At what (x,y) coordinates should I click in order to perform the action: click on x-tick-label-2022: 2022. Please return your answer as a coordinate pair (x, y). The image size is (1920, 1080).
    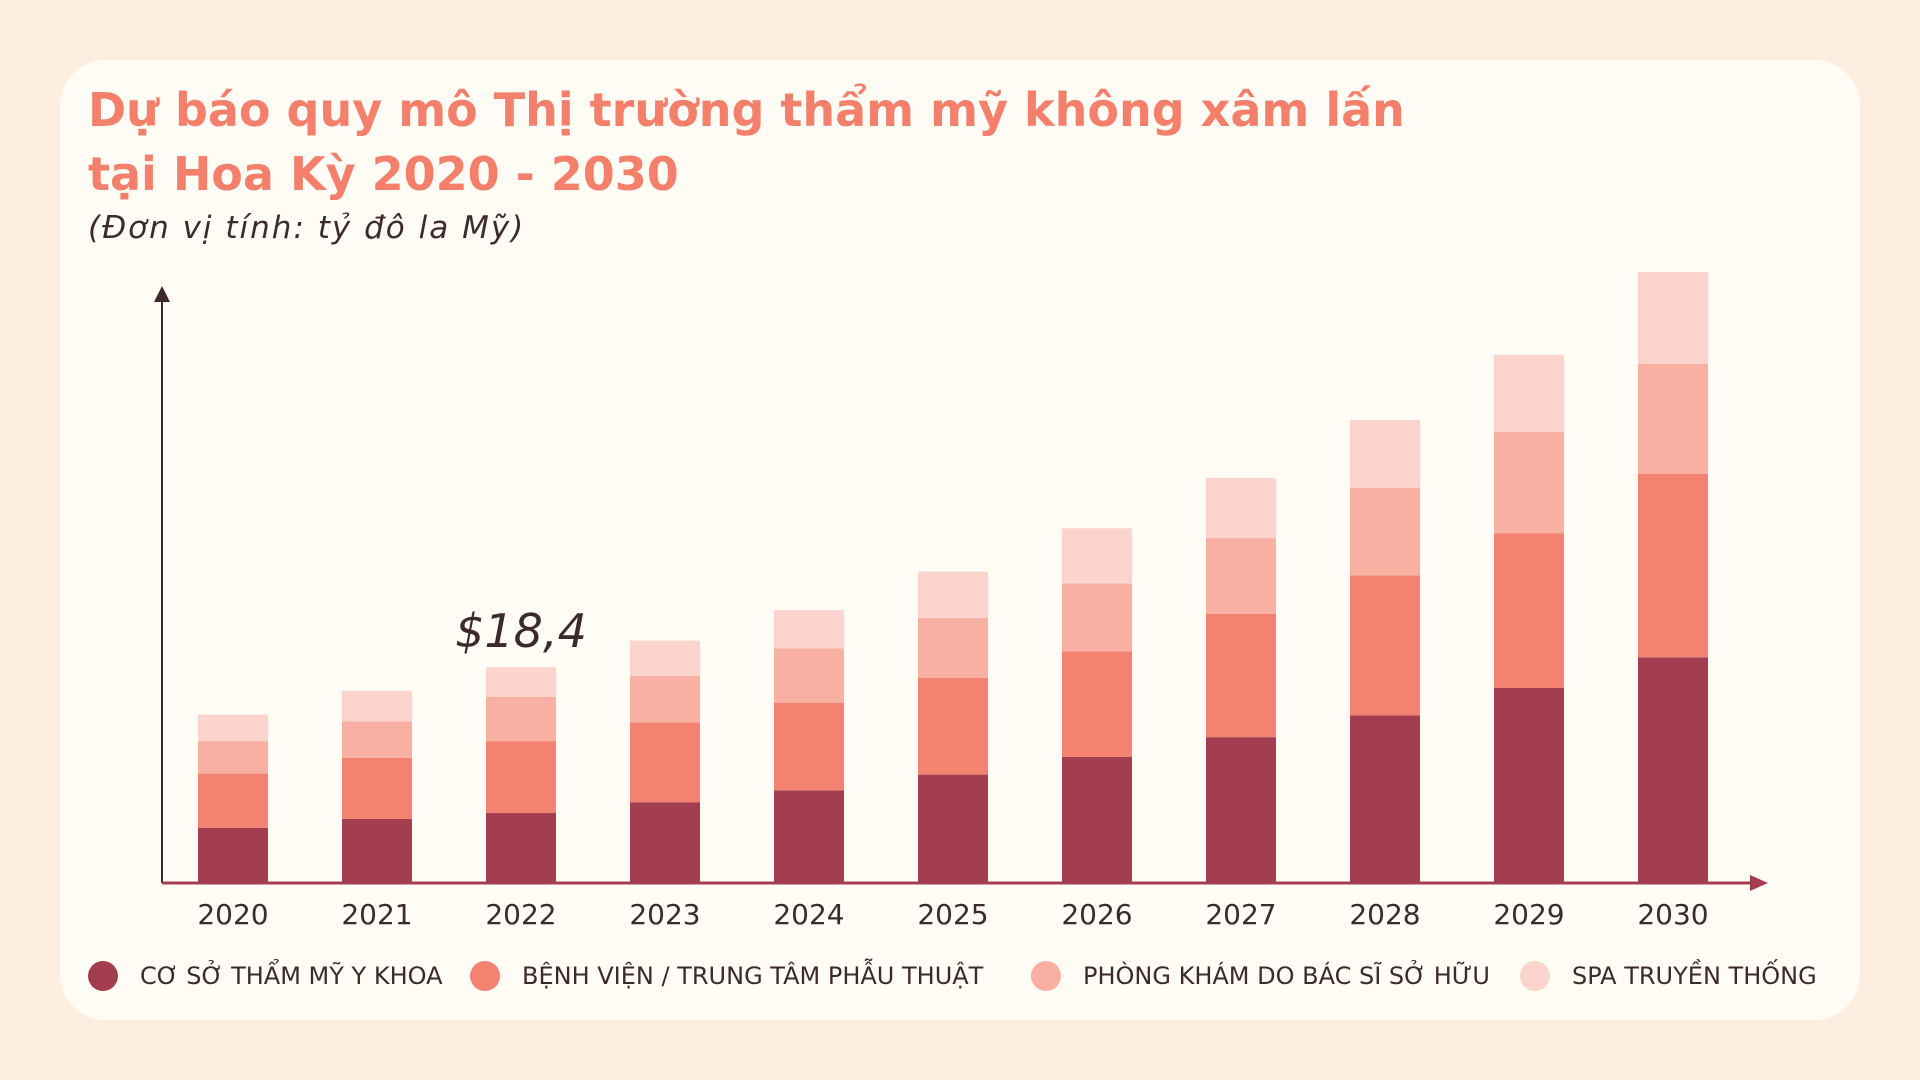
    Looking at the image, I should click on (520, 914).